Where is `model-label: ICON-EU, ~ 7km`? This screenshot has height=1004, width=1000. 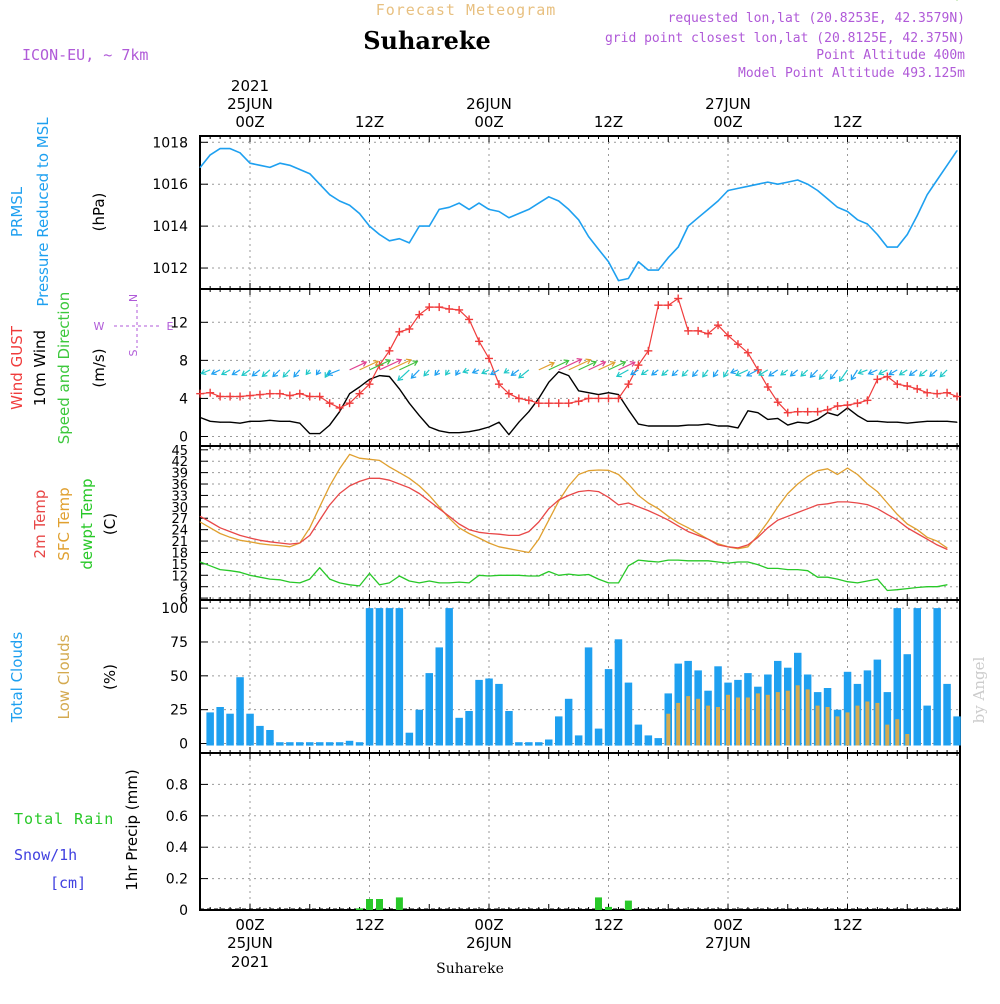 model-label: ICON-EU, ~ 7km is located at coordinates (85, 55).